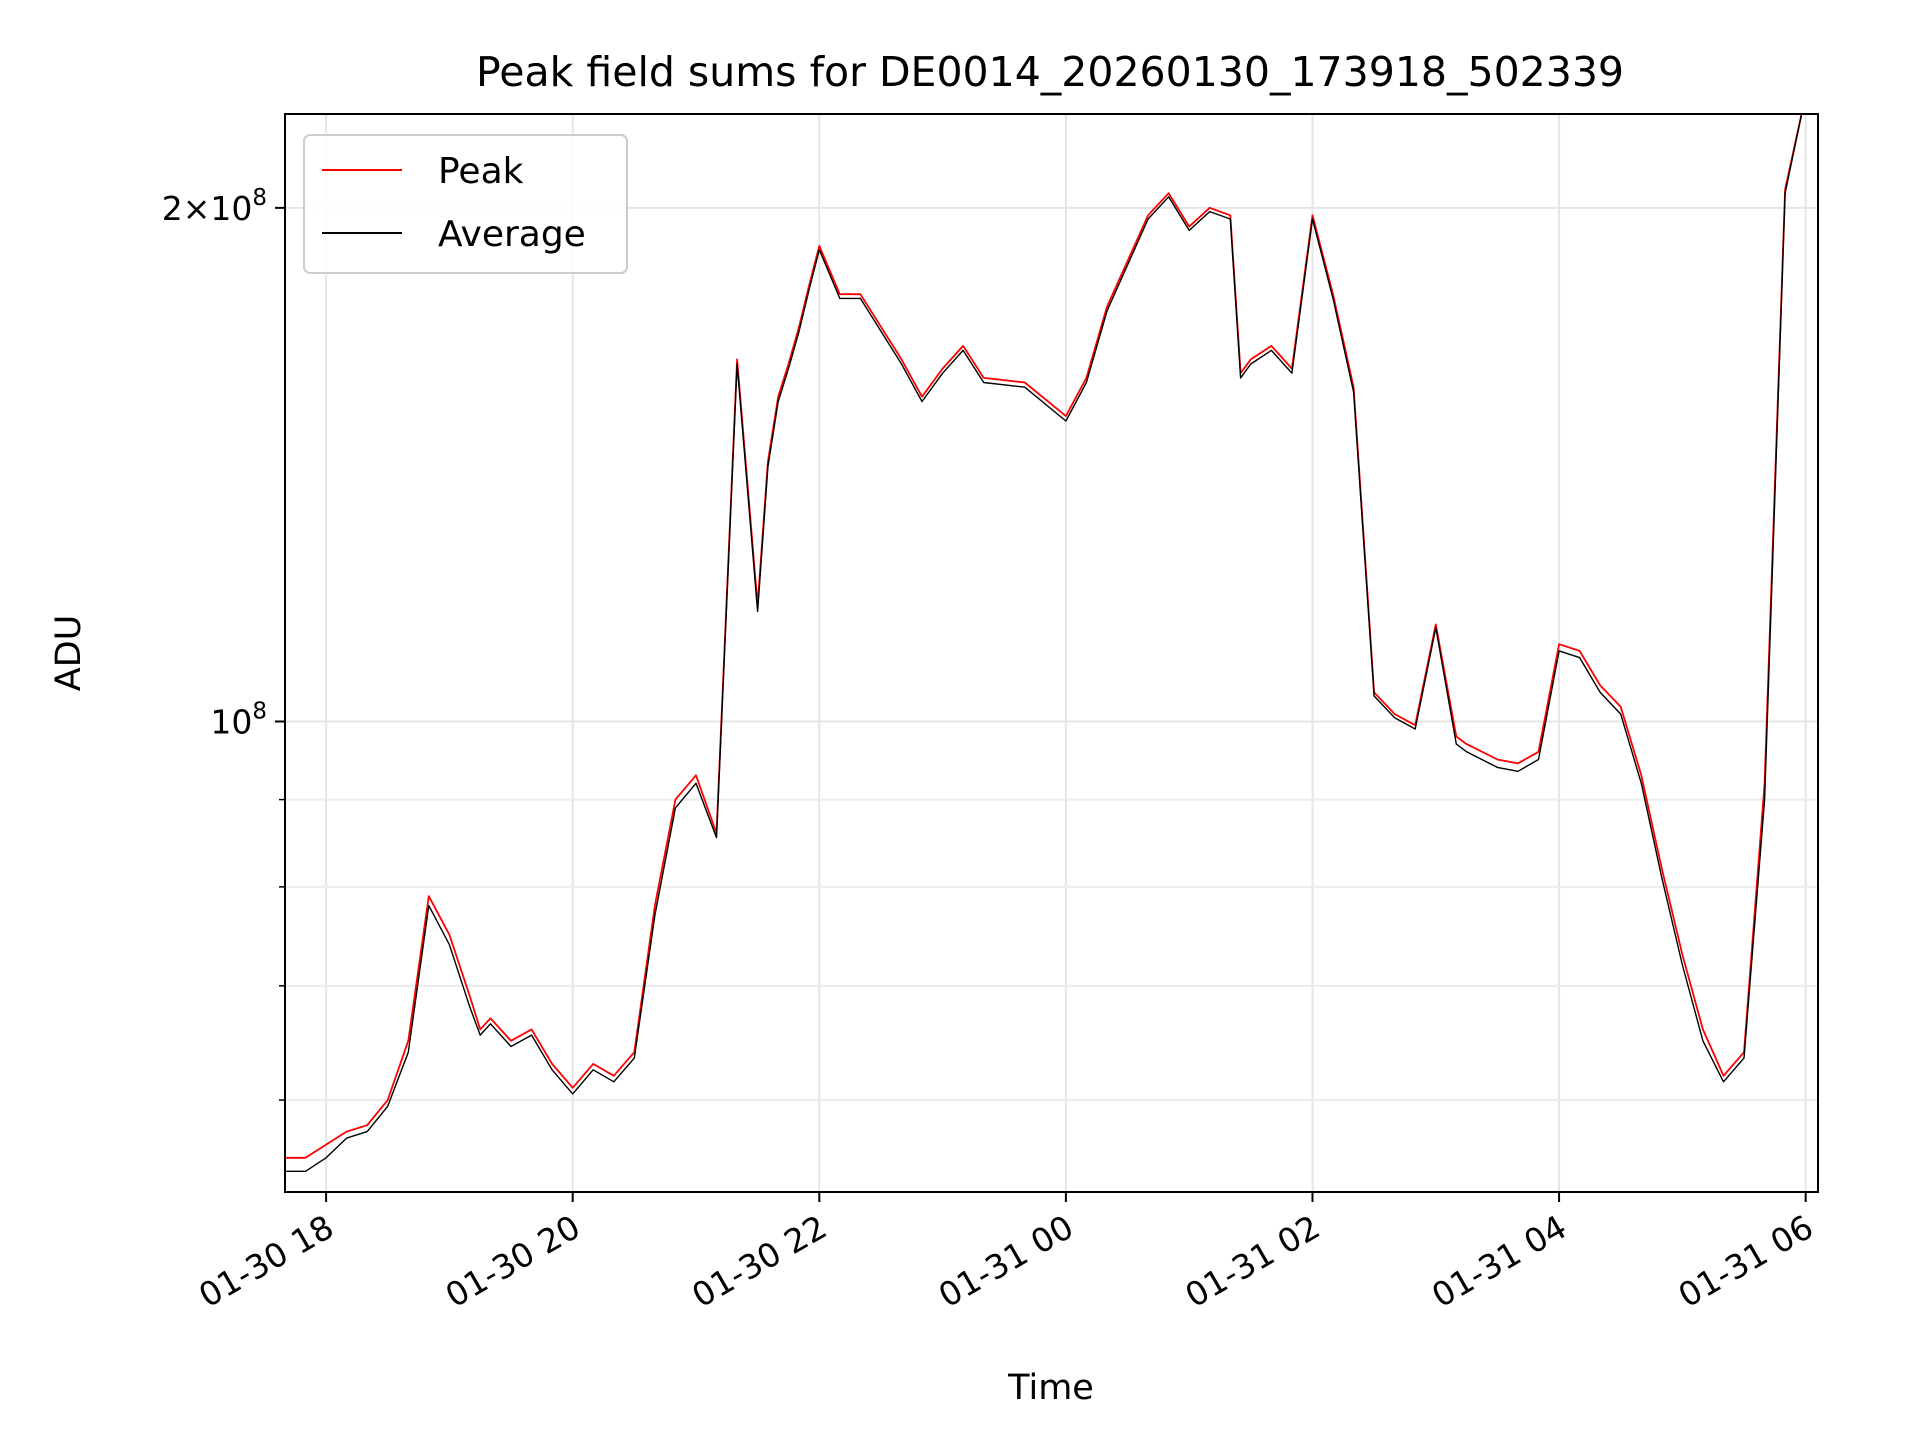  What do you see at coordinates (1050, 1388) in the screenshot?
I see `x-axis-label: Time` at bounding box center [1050, 1388].